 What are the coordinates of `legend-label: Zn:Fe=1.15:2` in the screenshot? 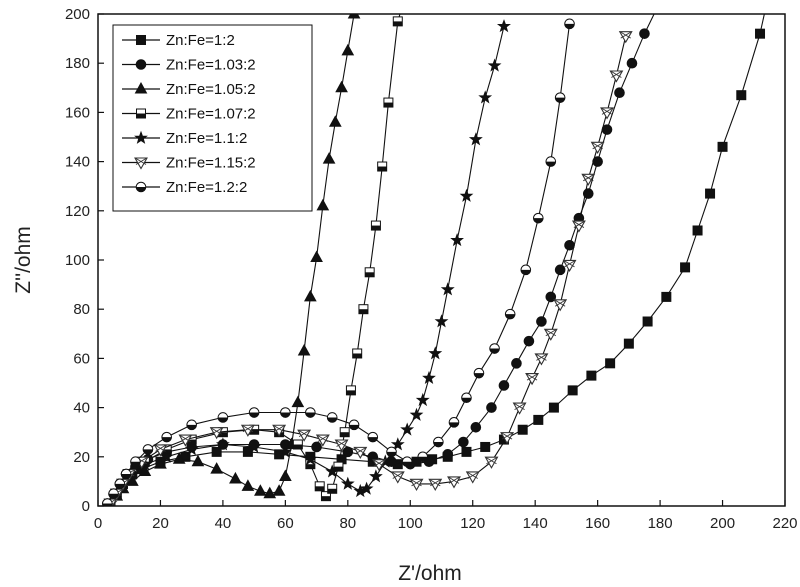 It's located at (211, 163).